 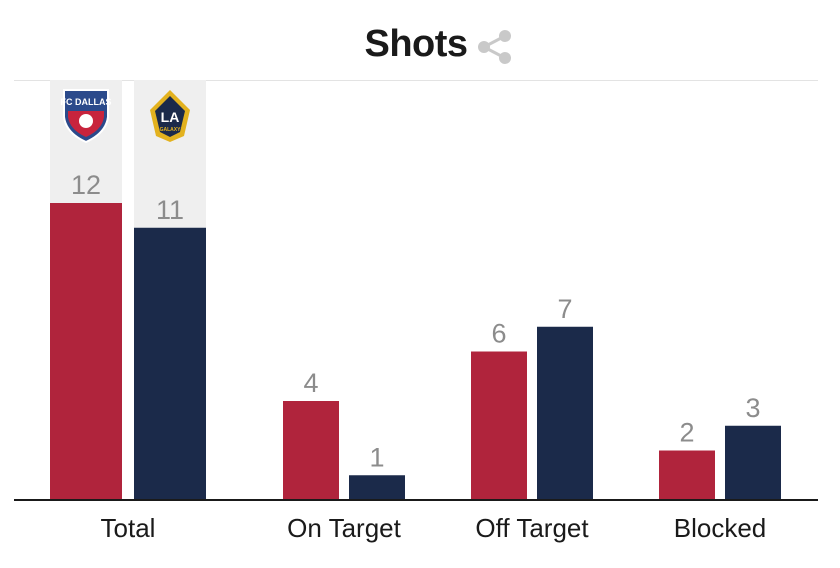 What do you see at coordinates (686, 433) in the screenshot?
I see `value-label-blocked-series-1: 2` at bounding box center [686, 433].